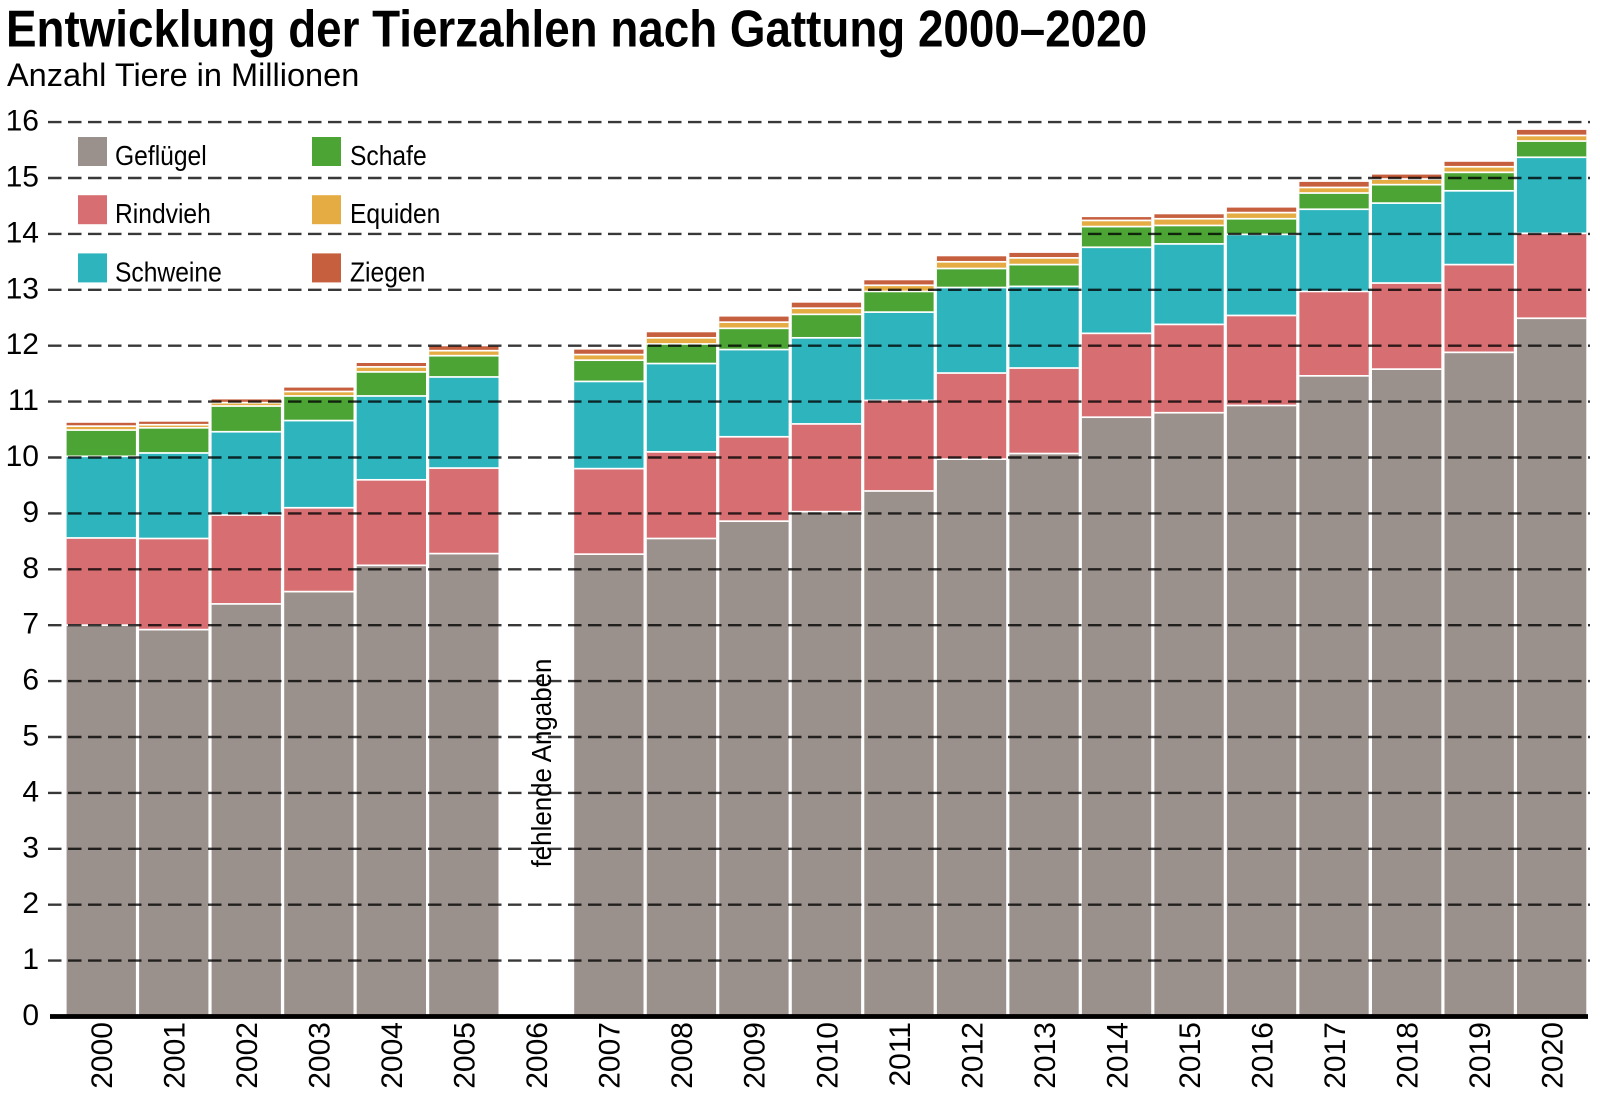  I want to click on svg-text: 2020, so click(1553, 1055).